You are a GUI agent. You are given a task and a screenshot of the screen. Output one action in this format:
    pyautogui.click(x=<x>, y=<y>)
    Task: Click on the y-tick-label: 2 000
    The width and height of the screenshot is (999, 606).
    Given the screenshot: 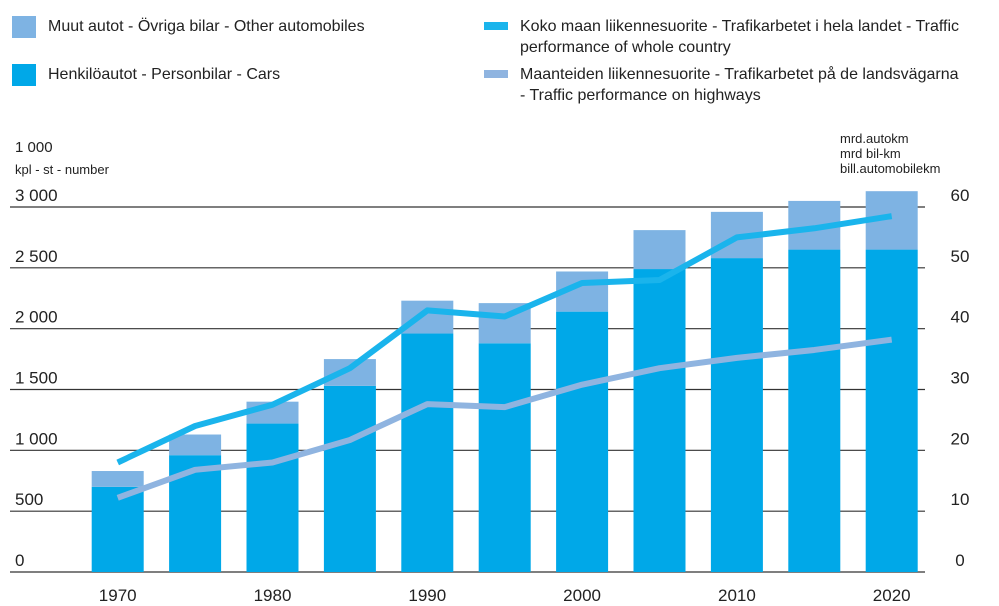 What is the action you would take?
    pyautogui.click(x=36, y=317)
    